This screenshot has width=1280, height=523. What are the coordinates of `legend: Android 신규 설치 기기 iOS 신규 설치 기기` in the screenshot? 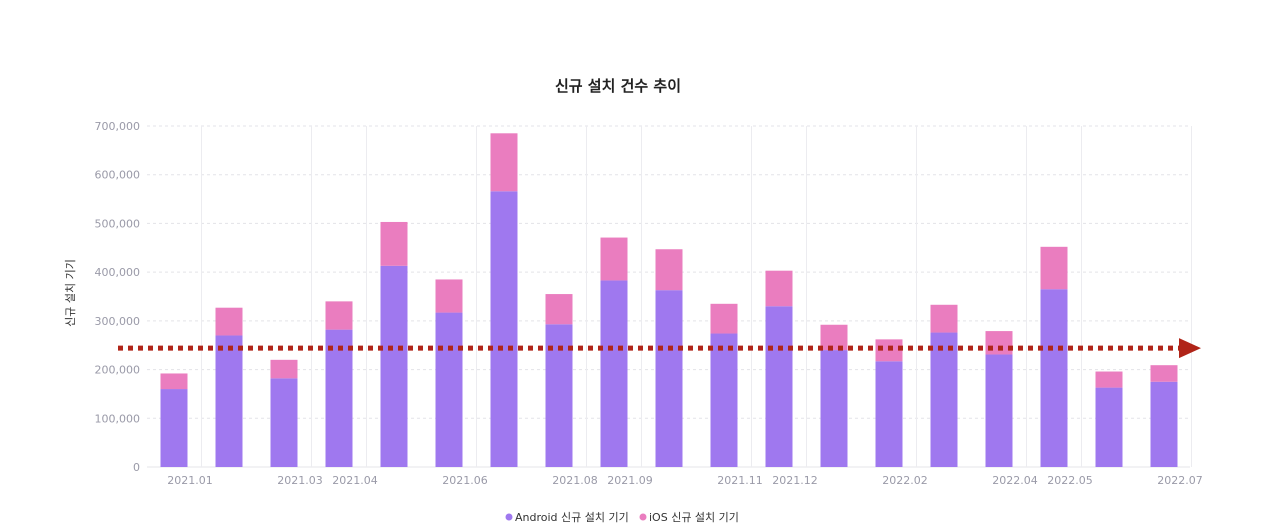 It's located at (622, 517).